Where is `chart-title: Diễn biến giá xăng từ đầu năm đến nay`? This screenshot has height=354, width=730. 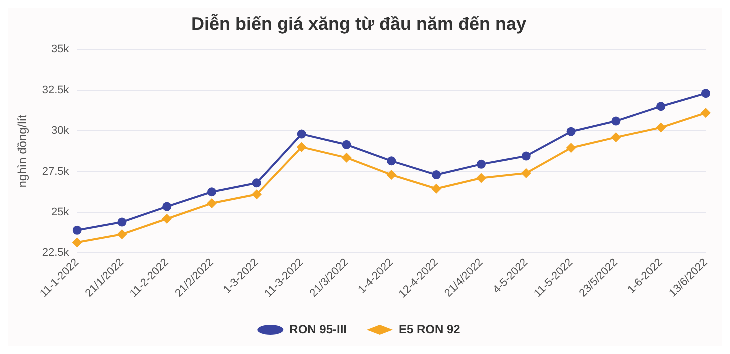
chart-title: Diễn biến giá xăng từ đầu năm đến nay is located at coordinates (359, 24).